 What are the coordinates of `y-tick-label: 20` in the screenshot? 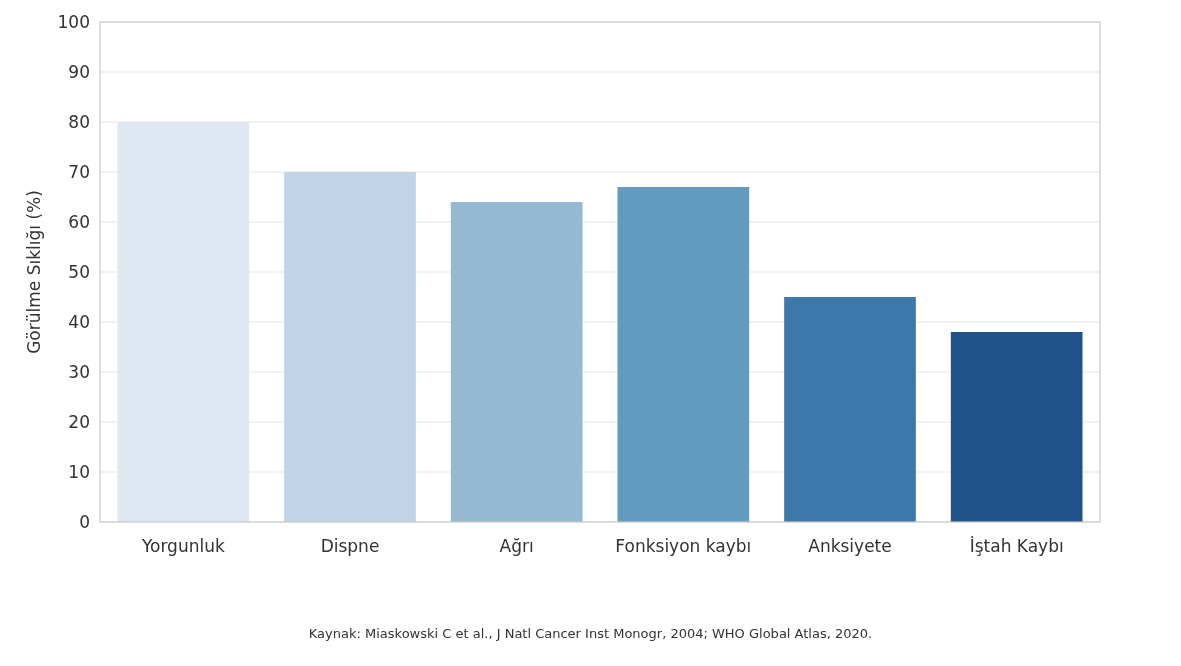 It's located at (79, 421).